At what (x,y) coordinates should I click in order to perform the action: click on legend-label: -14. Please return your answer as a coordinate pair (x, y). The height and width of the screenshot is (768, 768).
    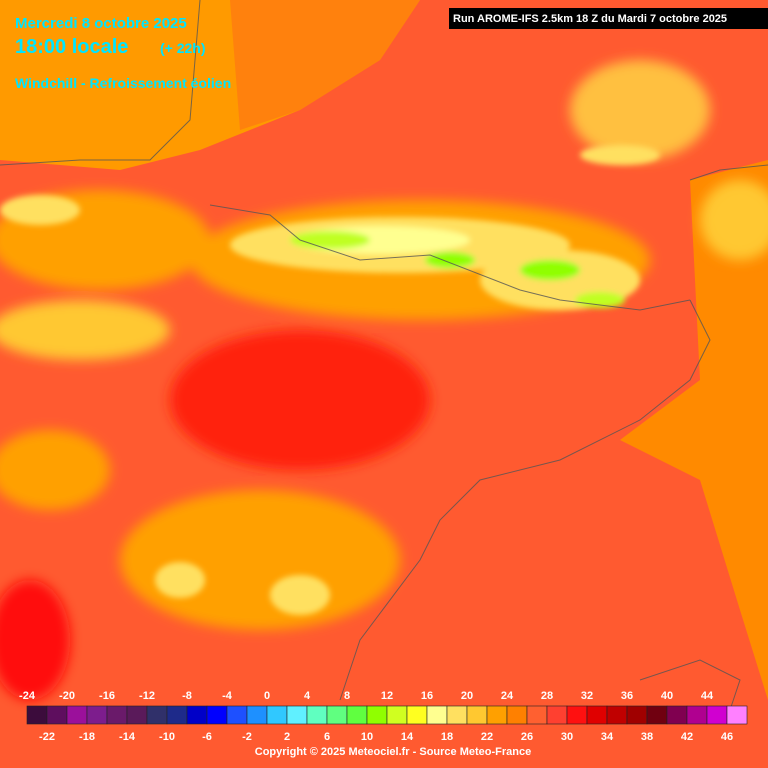
    Looking at the image, I should click on (127, 737).